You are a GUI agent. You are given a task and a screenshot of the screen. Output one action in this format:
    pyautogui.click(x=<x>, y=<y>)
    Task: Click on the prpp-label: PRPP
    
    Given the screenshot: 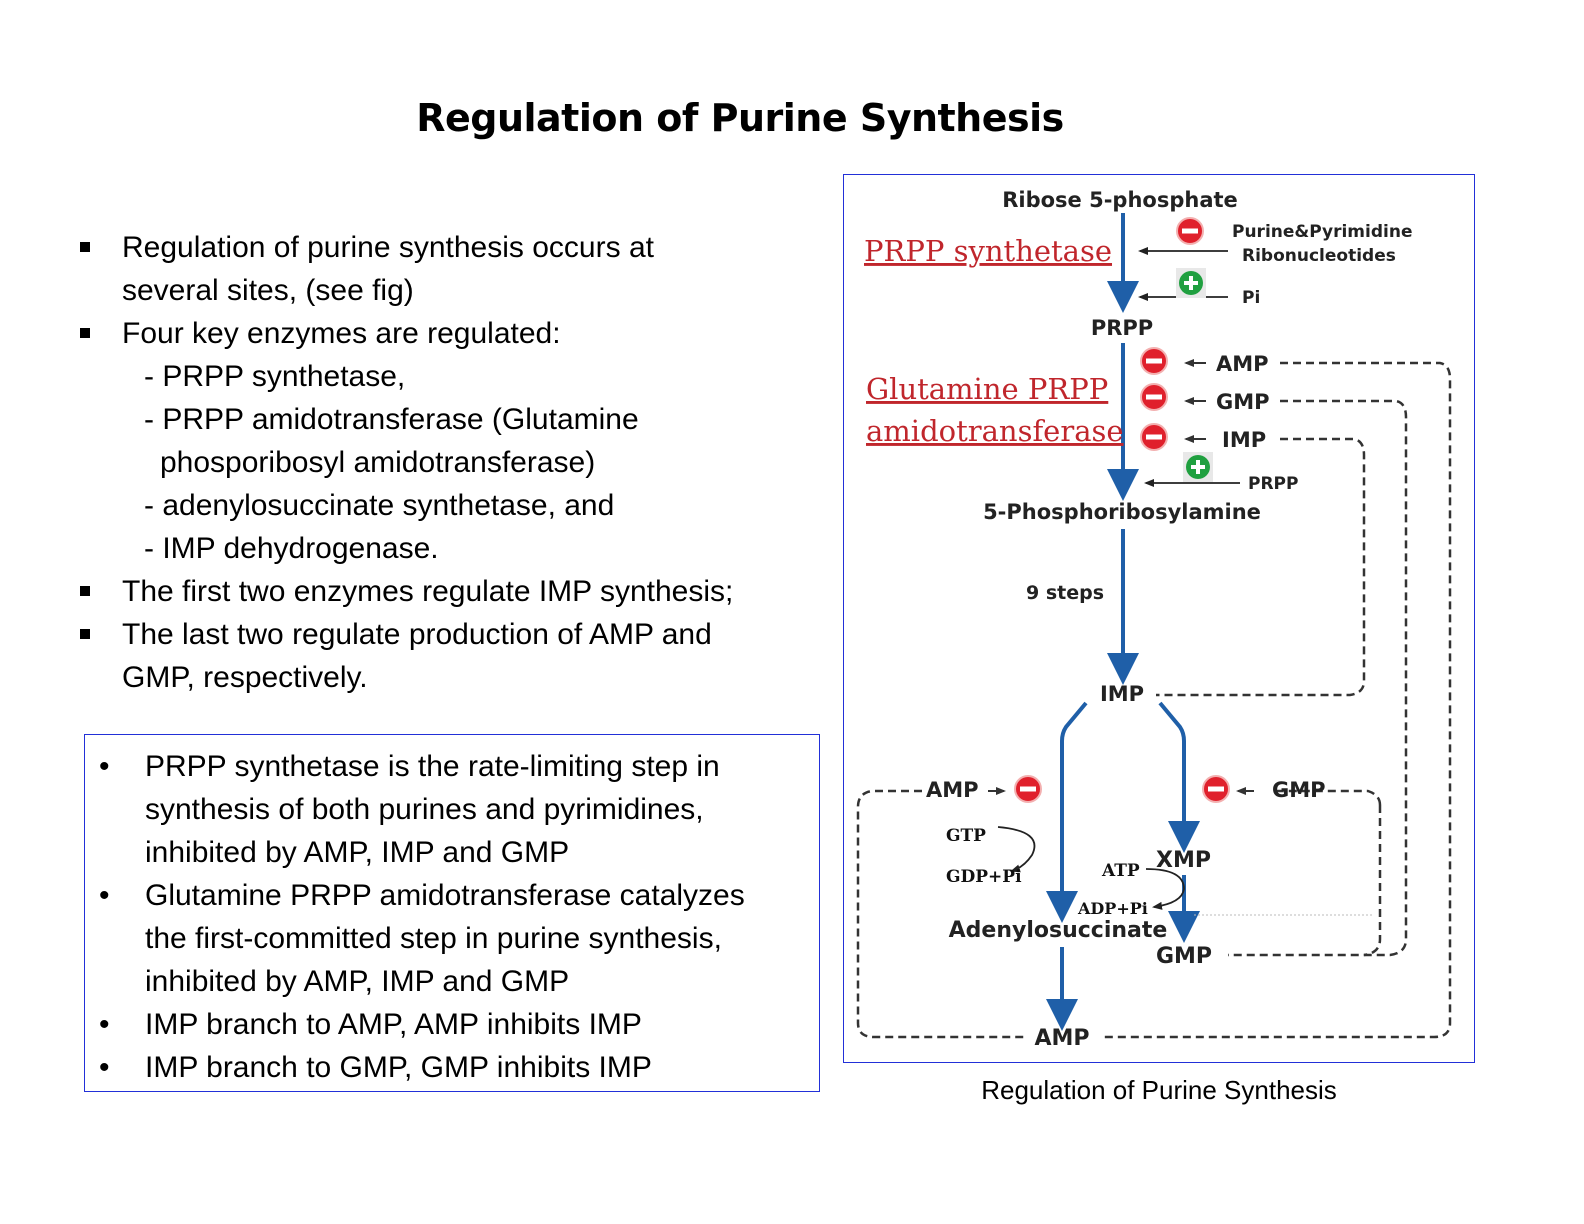 What is the action you would take?
    pyautogui.click(x=1122, y=328)
    